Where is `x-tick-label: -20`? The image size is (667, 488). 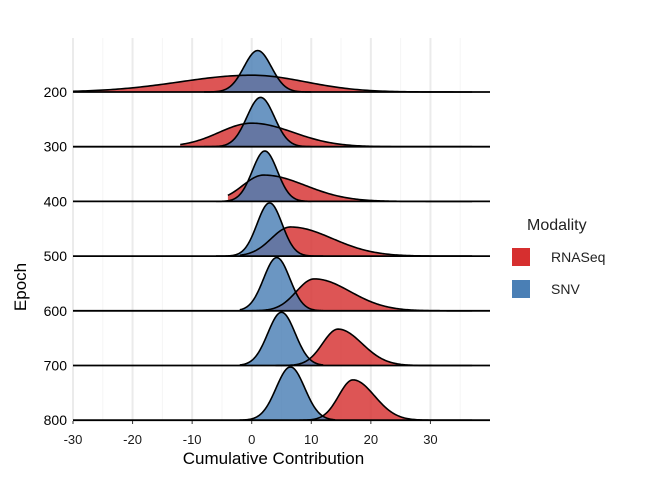
x-tick-label: -20 is located at coordinates (132, 439).